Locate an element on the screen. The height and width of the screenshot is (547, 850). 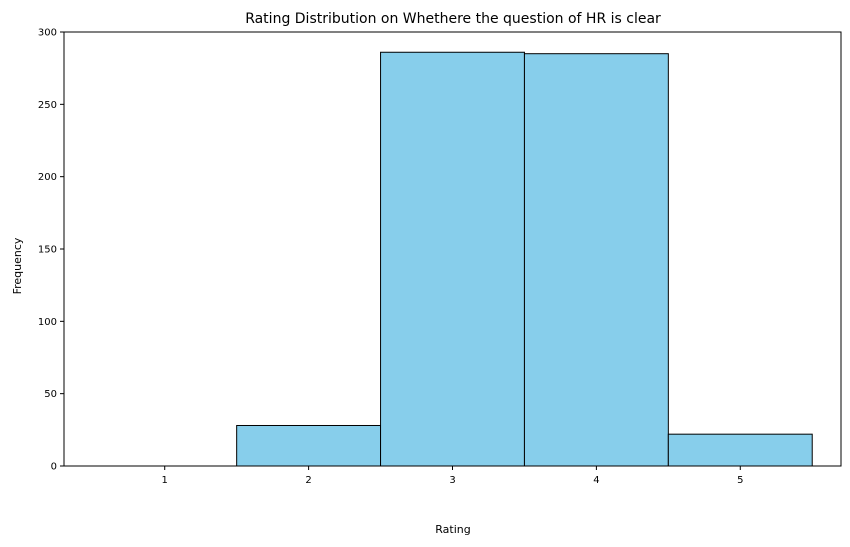
x-axis-label: Rating is located at coordinates (452, 529).